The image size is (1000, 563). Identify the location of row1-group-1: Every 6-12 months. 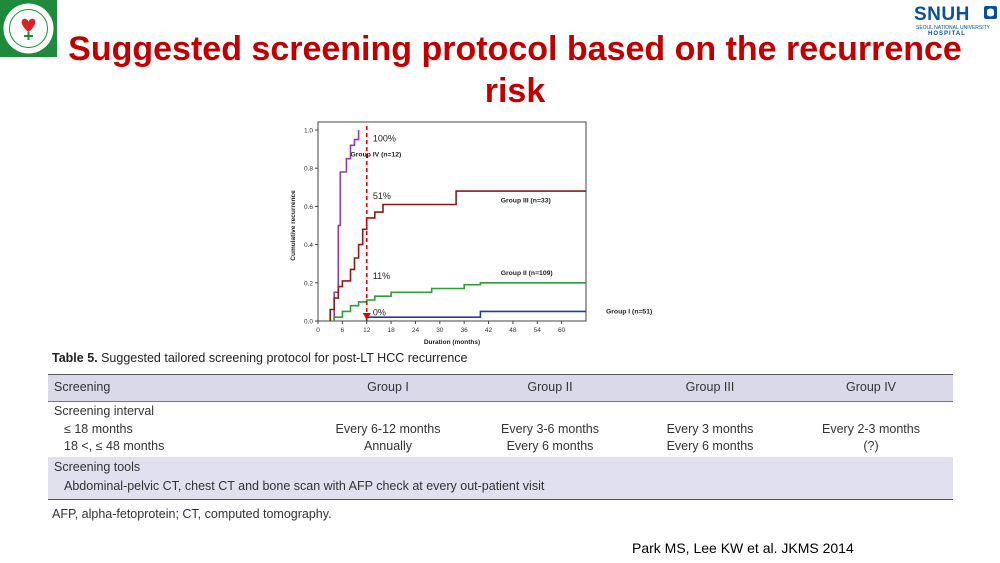
(388, 429).